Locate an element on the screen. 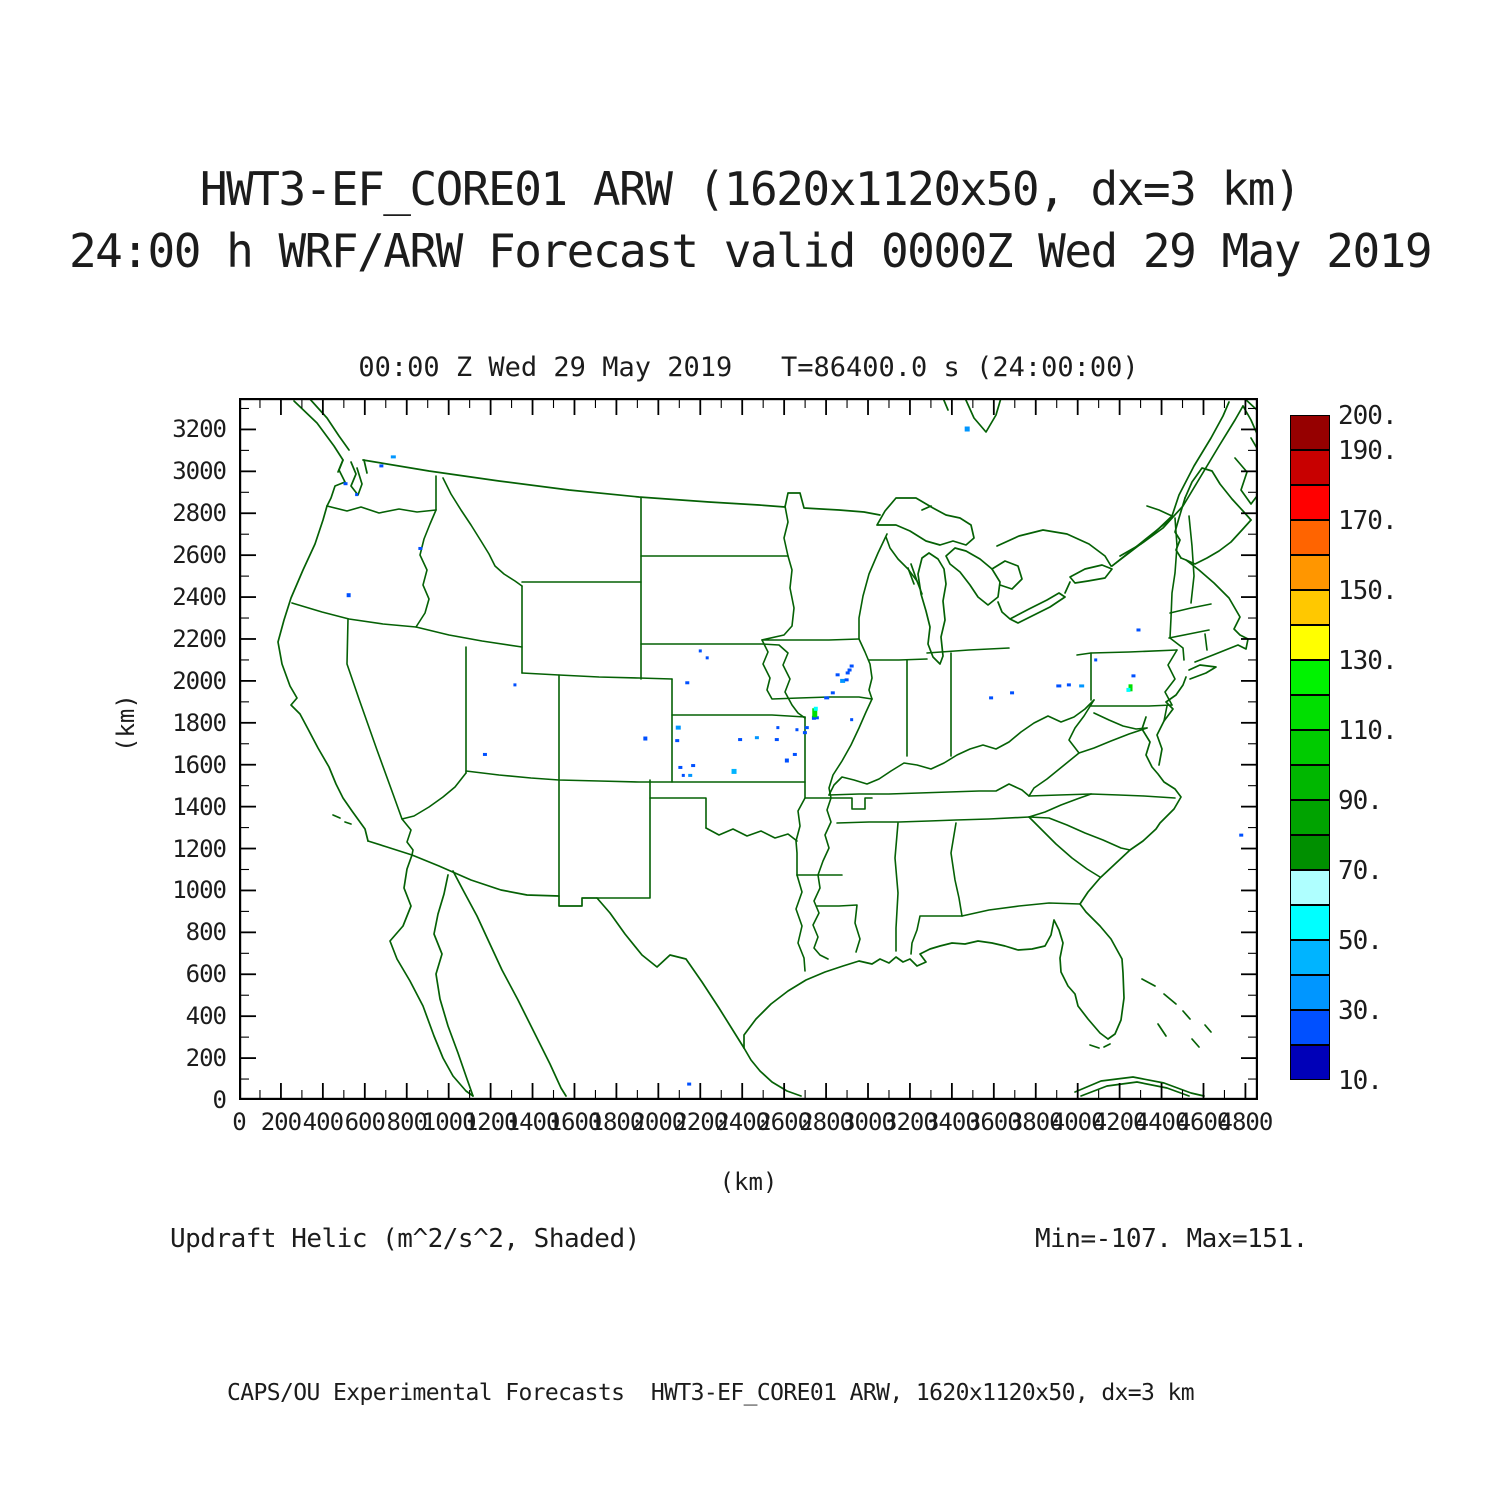 This screenshot has height=1500, width=1500. x-tick-label: 4400 is located at coordinates (1162, 1122).